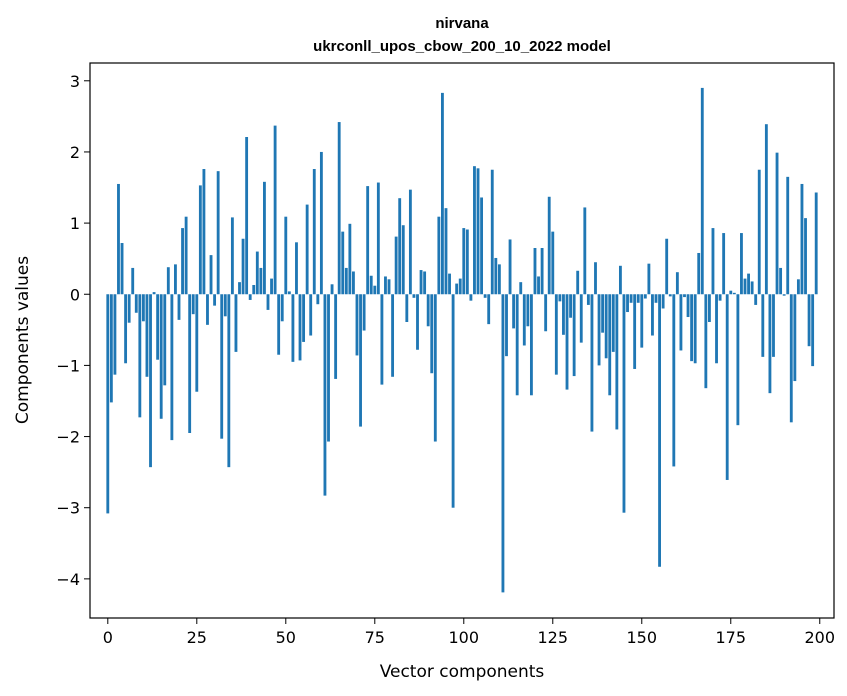 This screenshot has height=696, width=847. I want to click on x-tick-label: 150, so click(641, 637).